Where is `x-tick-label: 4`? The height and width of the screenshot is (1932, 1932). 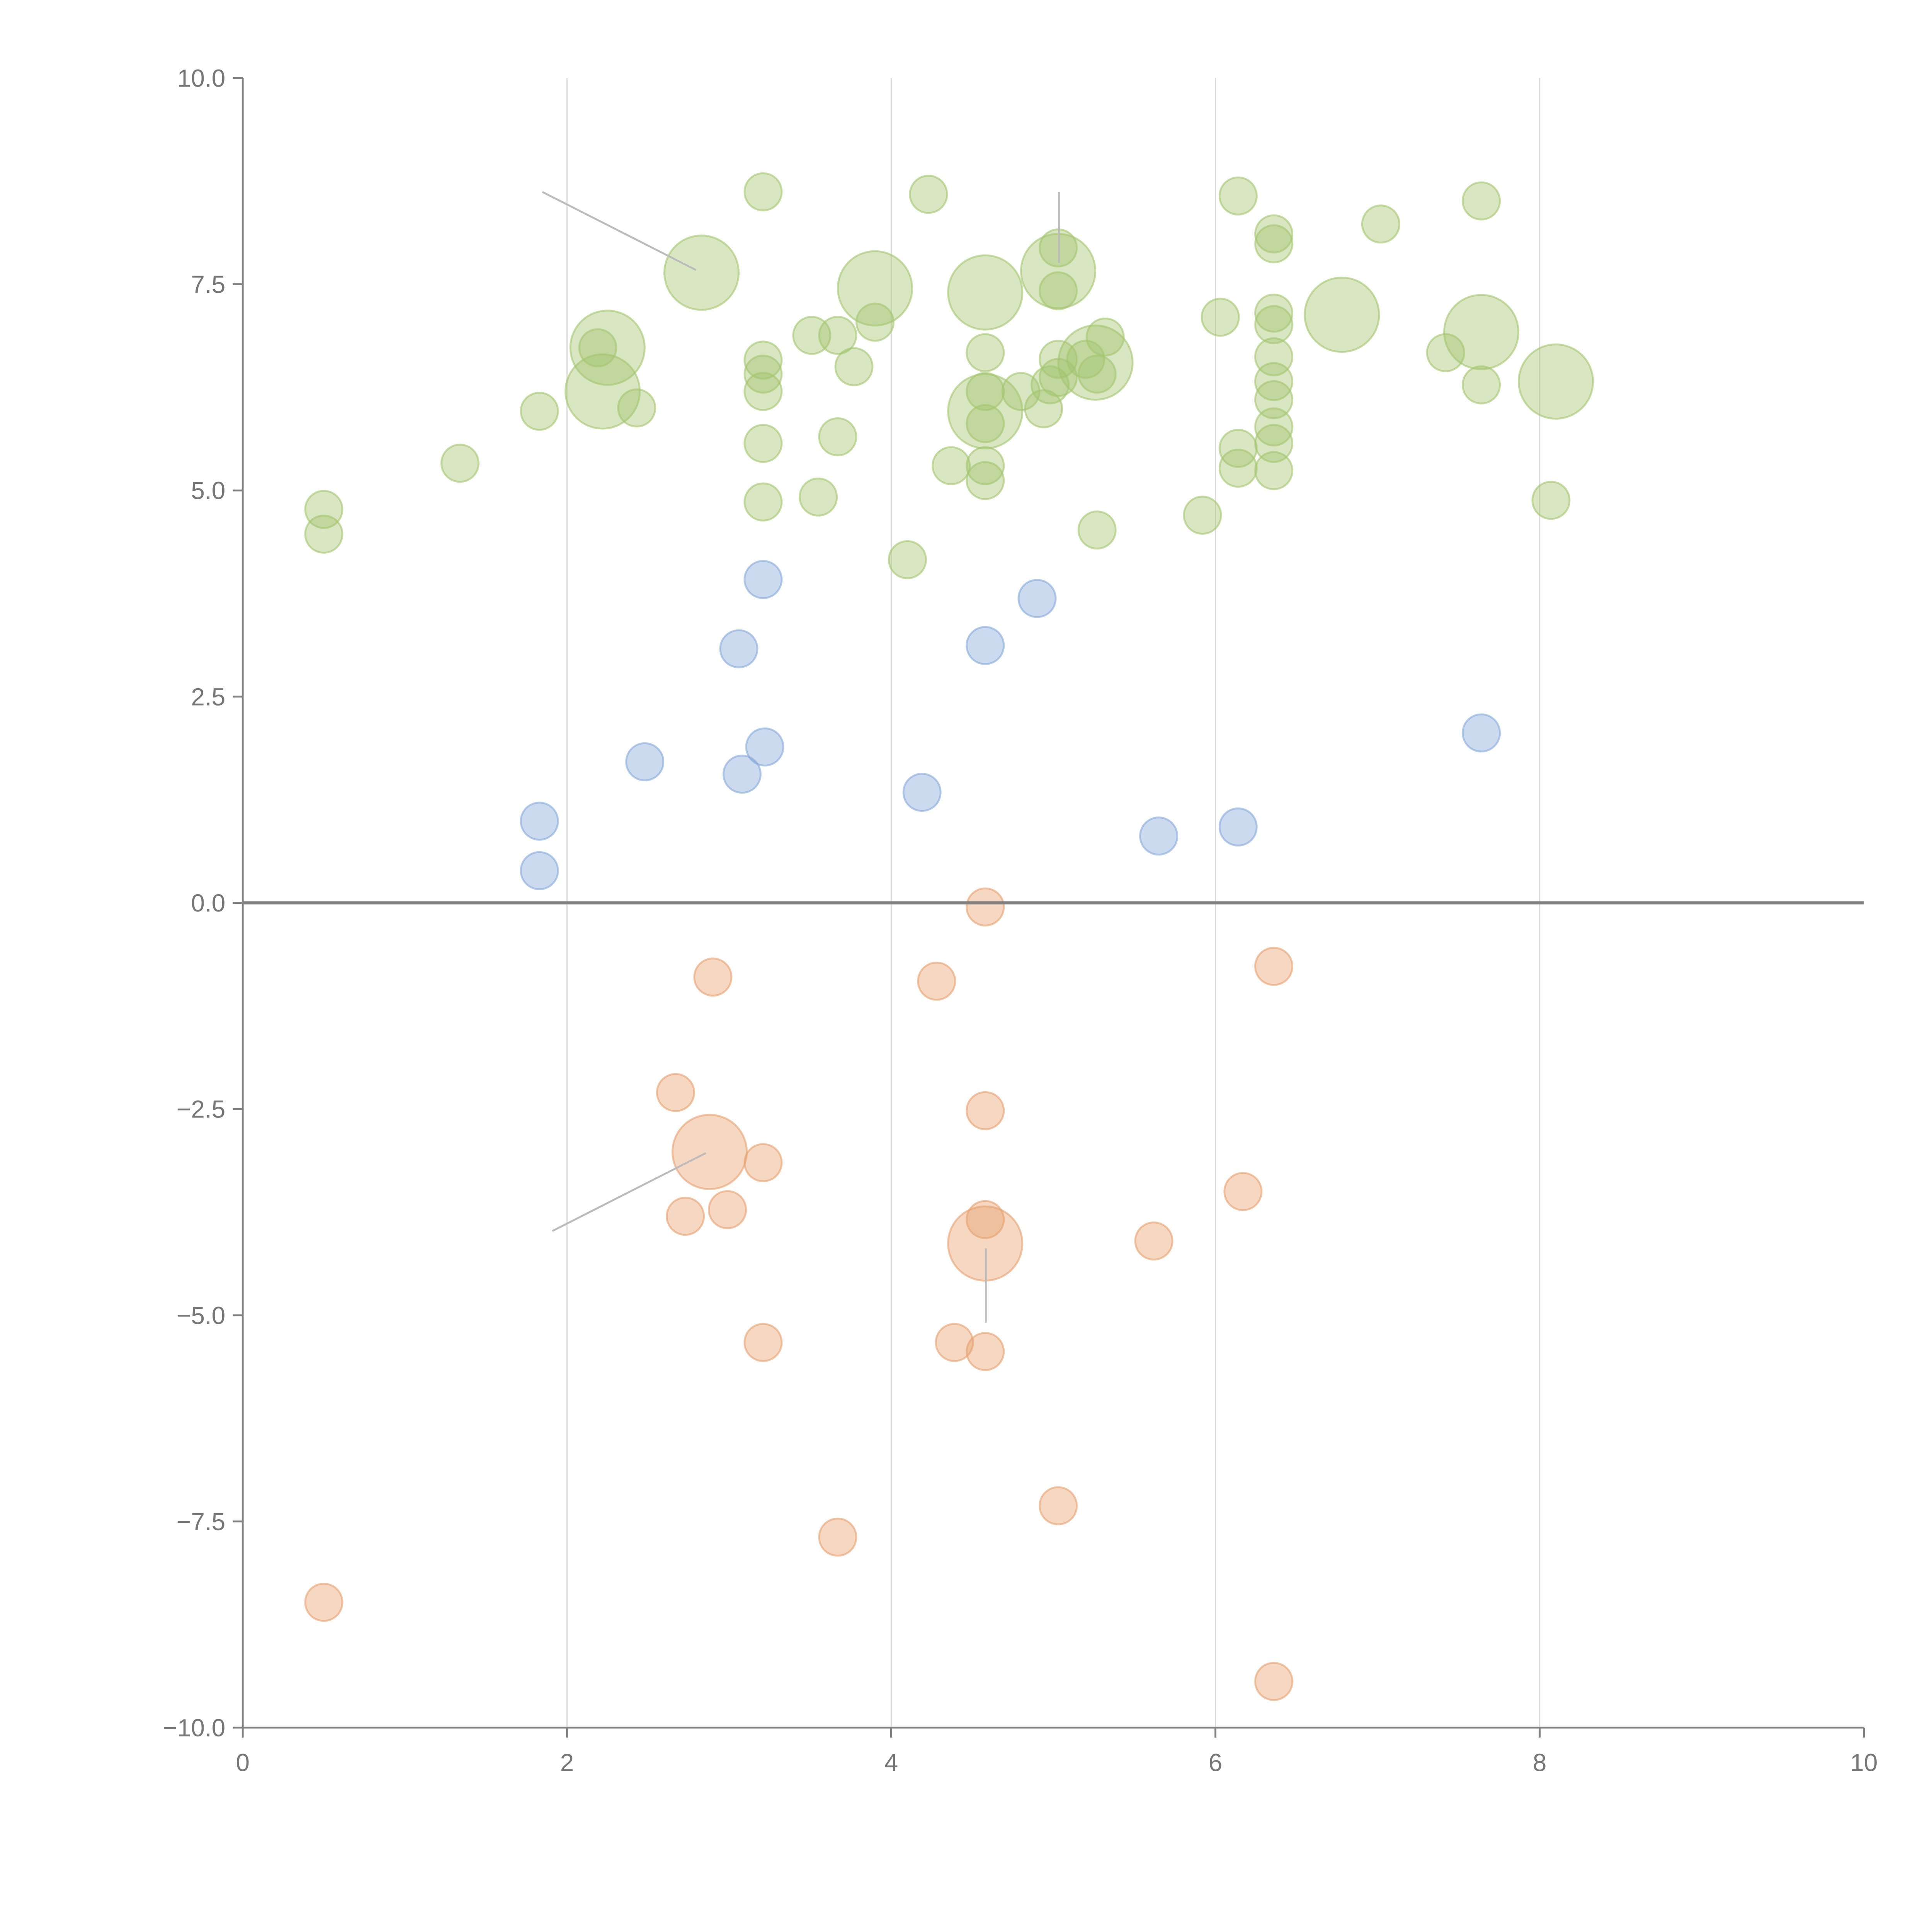
x-tick-label: 4 is located at coordinates (891, 1762).